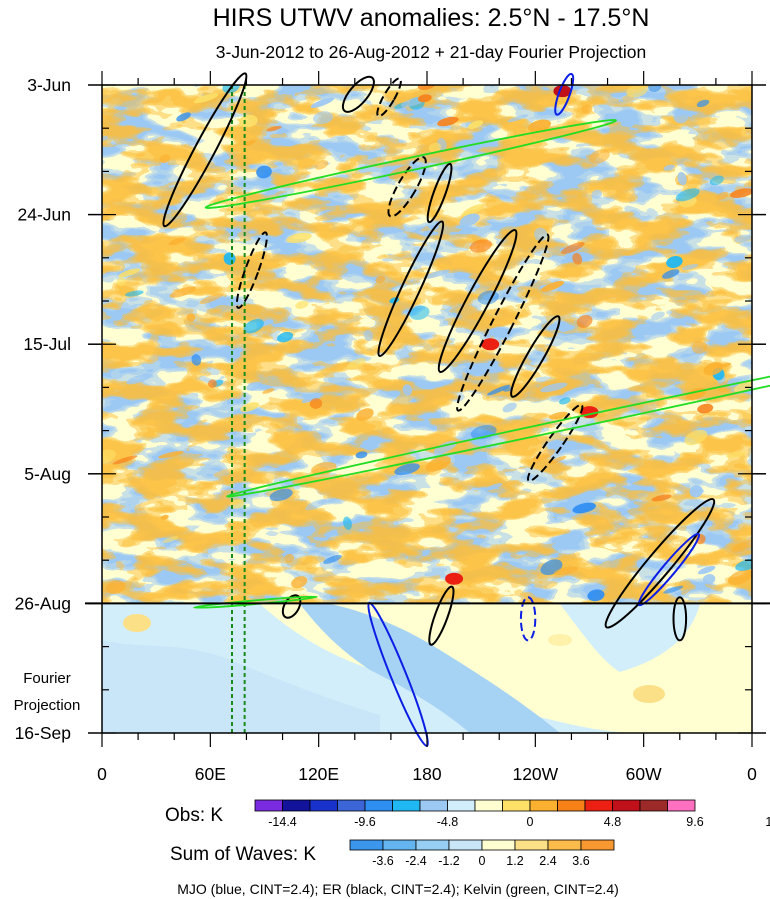  I want to click on x-tick-label-4: 120W, so click(535, 774).